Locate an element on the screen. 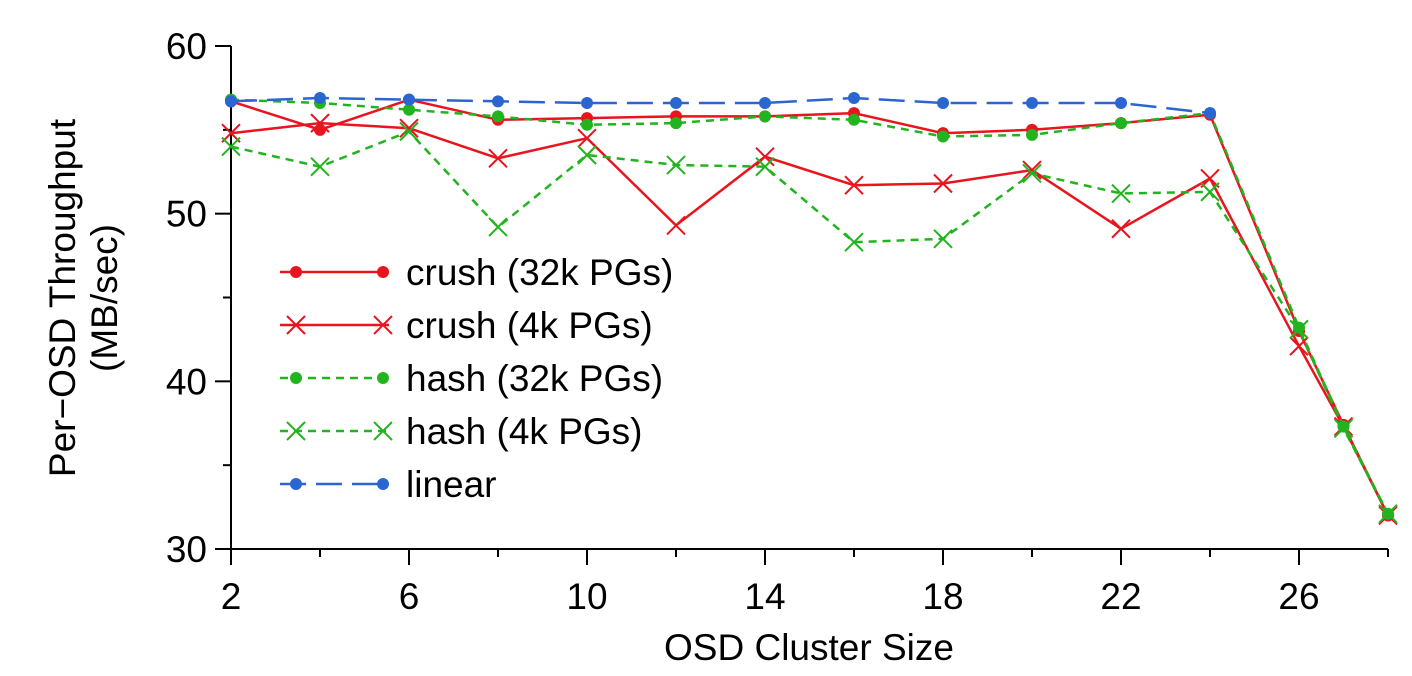 This screenshot has width=1412, height=676. x-tick-label: 2 is located at coordinates (231, 596).